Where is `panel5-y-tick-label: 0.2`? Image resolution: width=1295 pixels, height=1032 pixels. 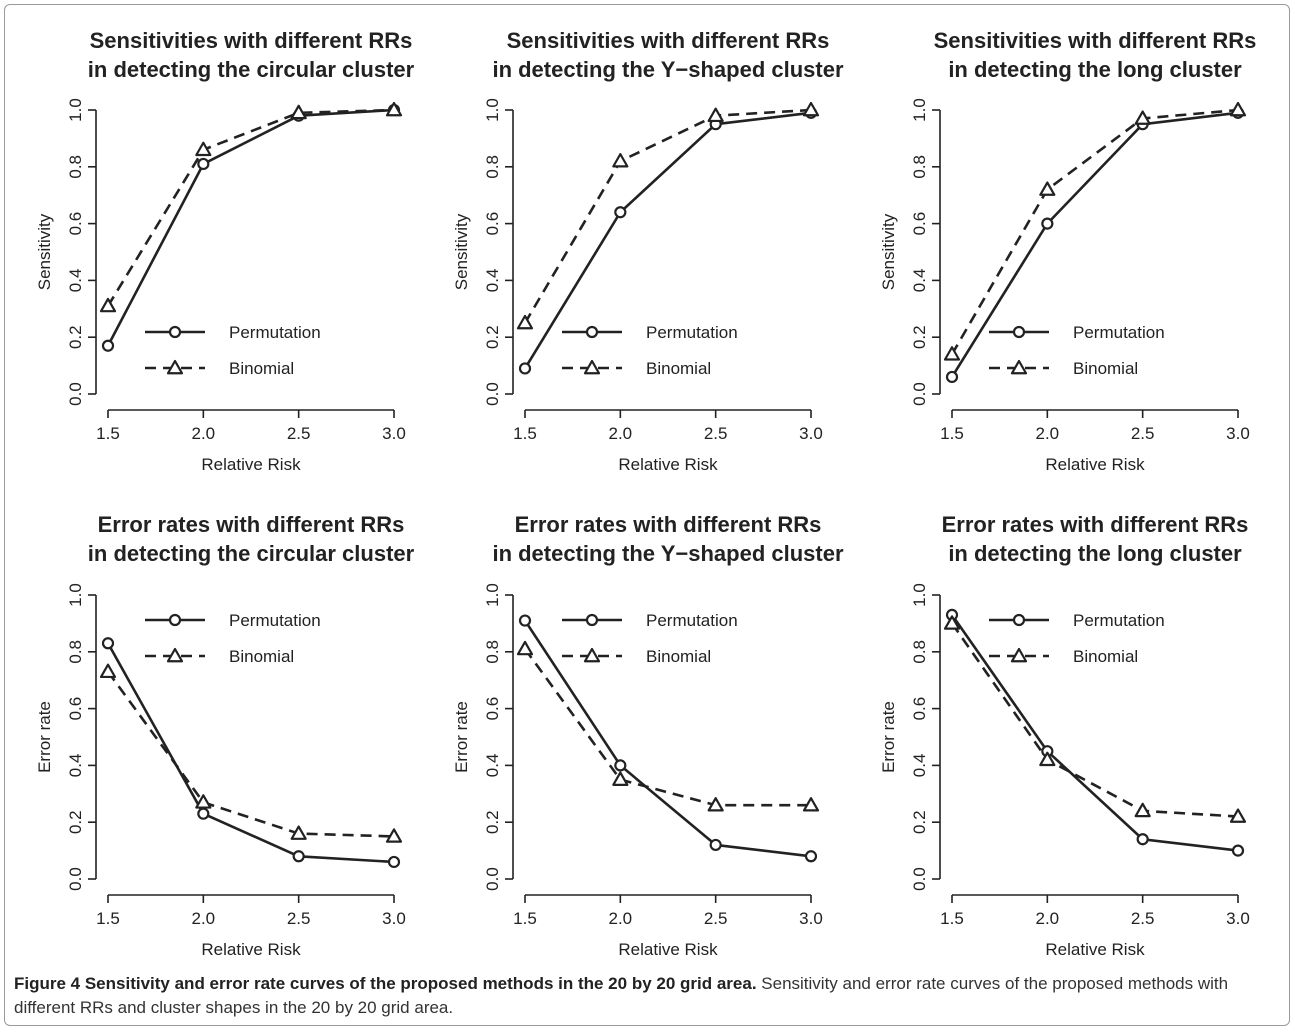 panel5-y-tick-label: 0.2 is located at coordinates (492, 822).